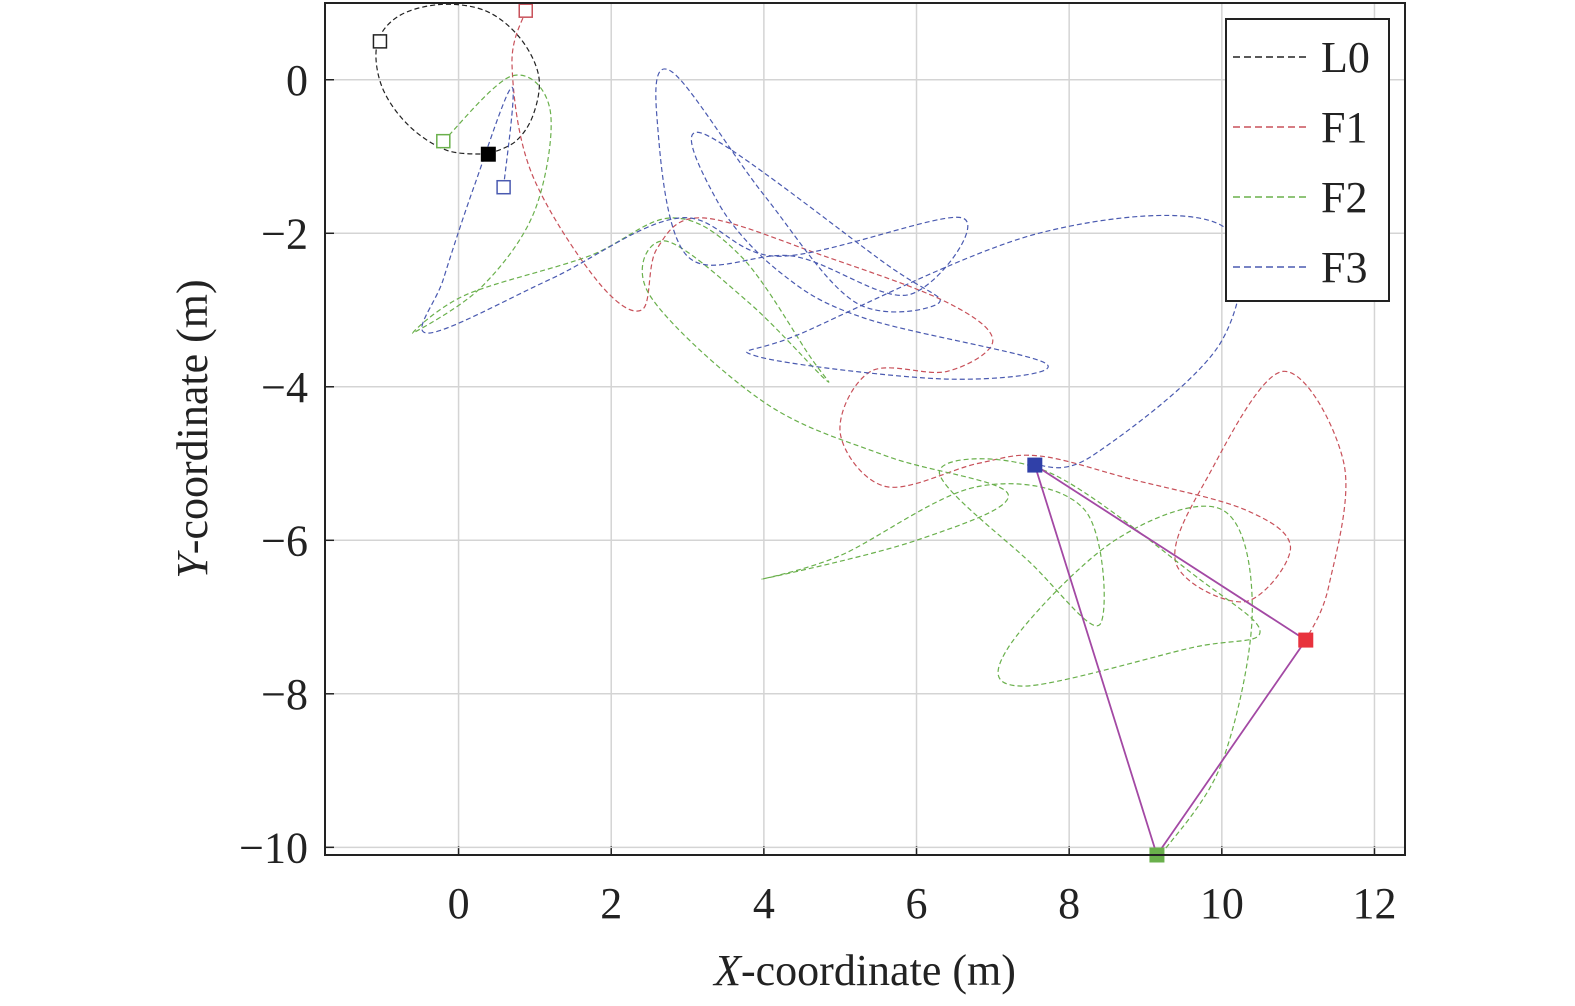 This screenshot has width=1575, height=1006. What do you see at coordinates (503, 187) in the screenshot?
I see `series-f3-start-marker` at bounding box center [503, 187].